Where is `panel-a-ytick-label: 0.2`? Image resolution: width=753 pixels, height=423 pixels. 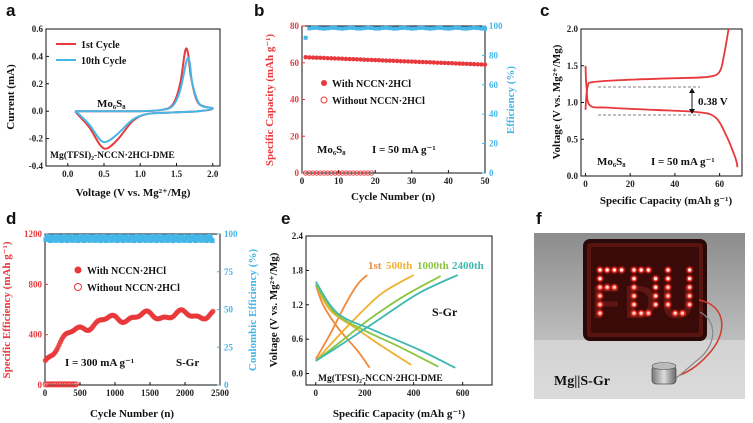
panel-a-ytick-label: 0.2 is located at coordinates (38, 84).